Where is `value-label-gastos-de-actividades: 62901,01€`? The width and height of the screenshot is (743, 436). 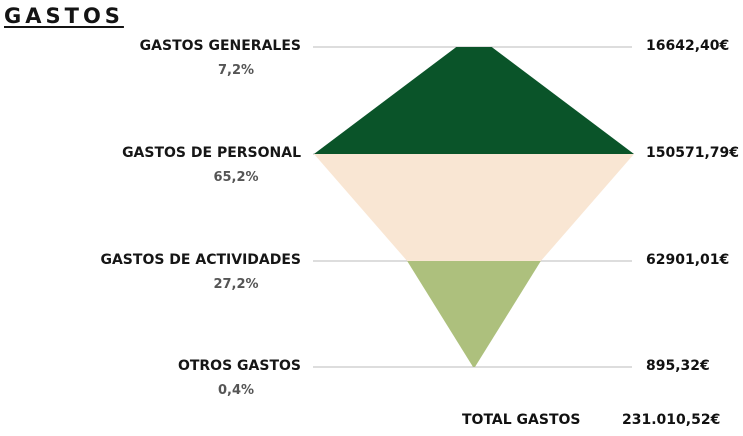
value-label-gastos-de-actividades: 62901,01€ is located at coordinates (688, 260).